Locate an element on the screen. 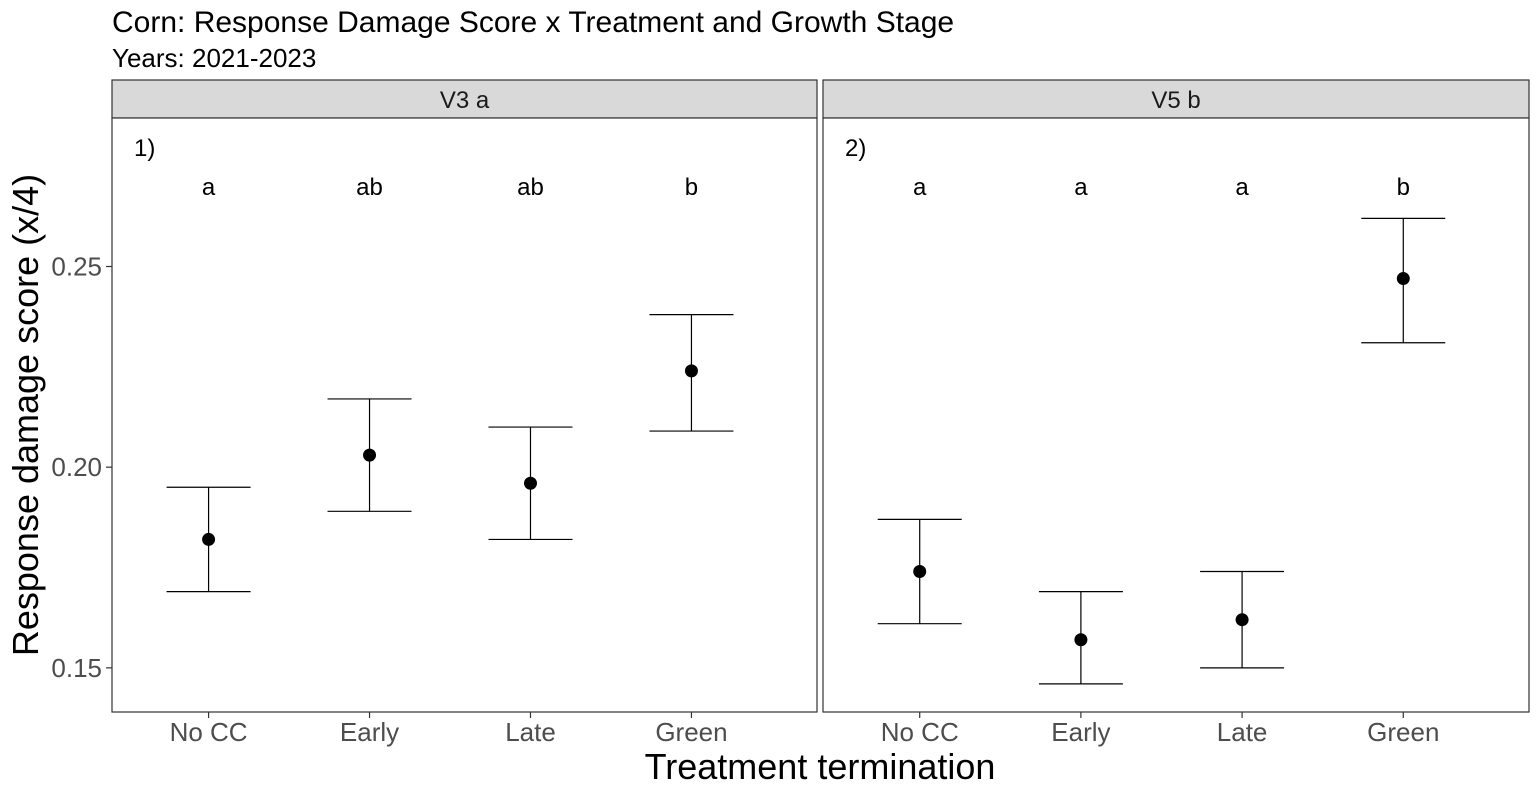 This screenshot has height=793, width=1536. y-tick-label: 0.20 is located at coordinates (76, 467).